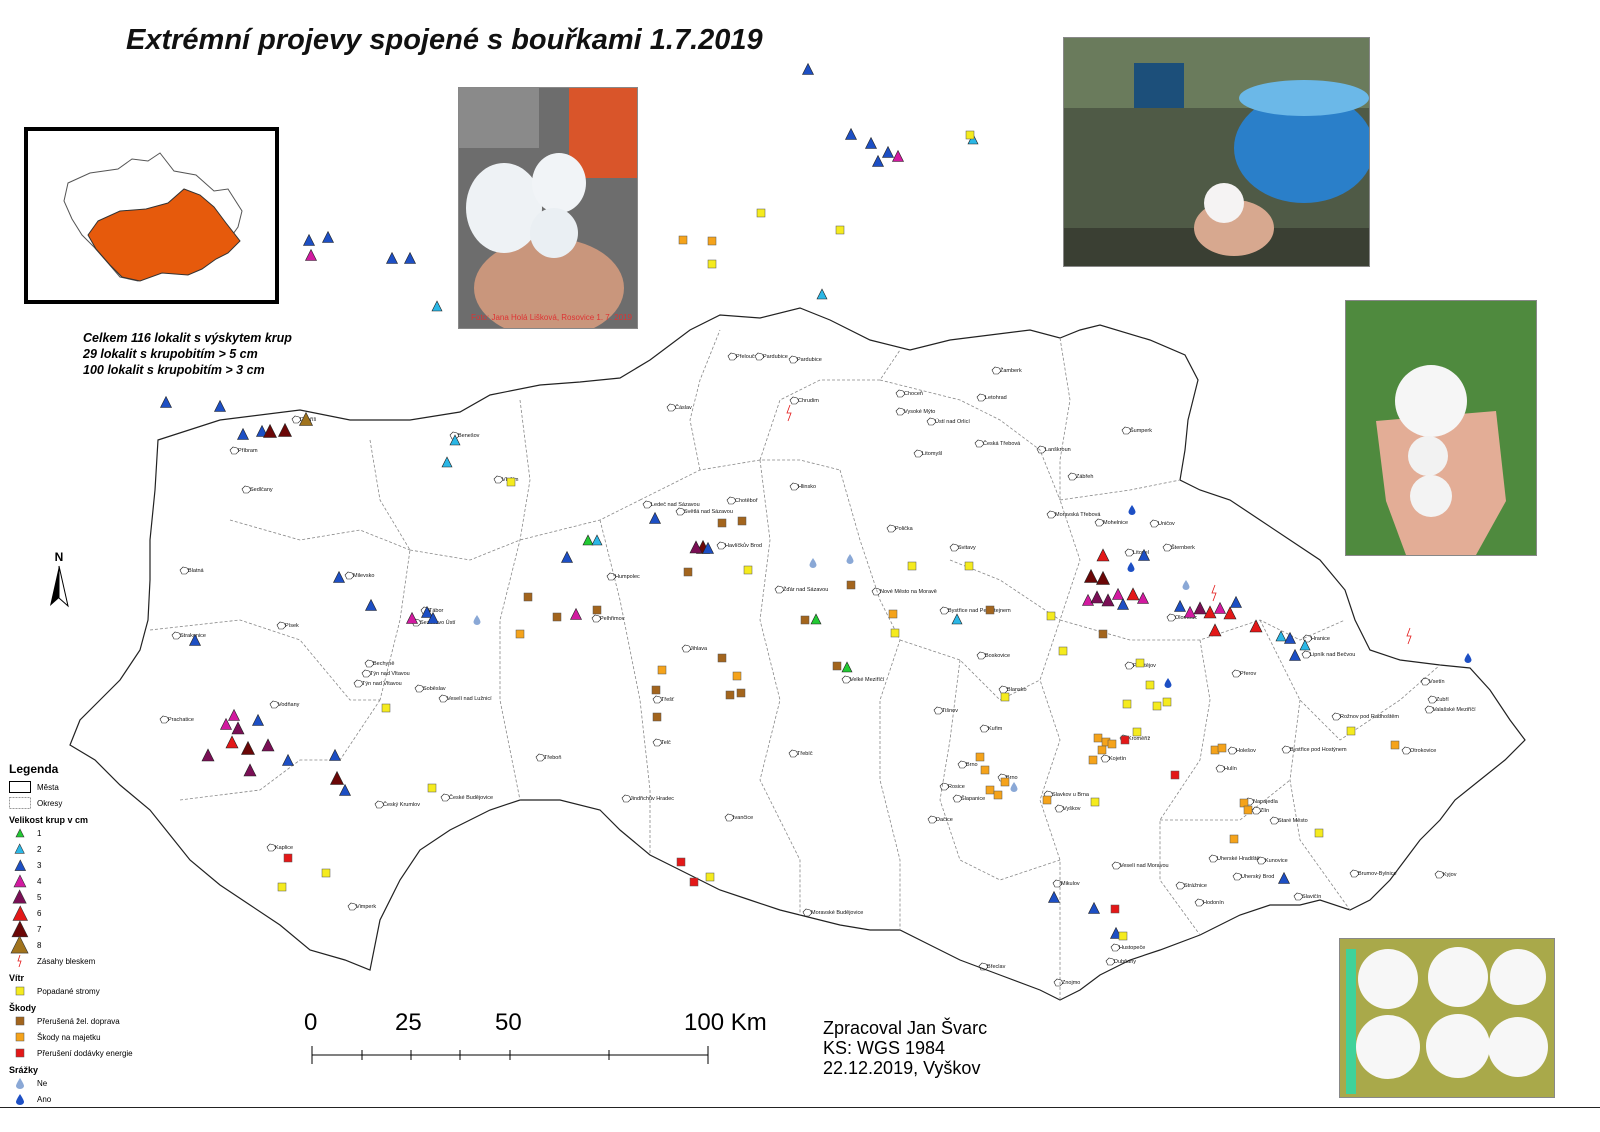  Describe the element at coordinates (904, 529) in the screenshot. I see `city-label: Polička` at that location.